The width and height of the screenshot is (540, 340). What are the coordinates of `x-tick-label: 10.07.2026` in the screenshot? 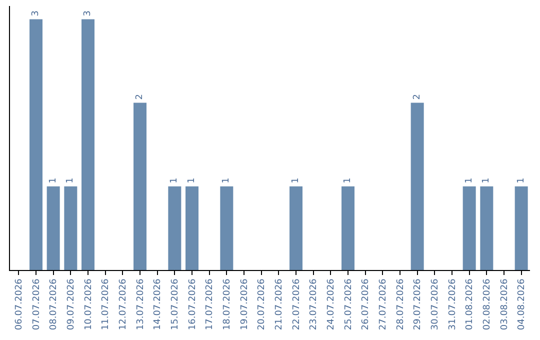 It's located at (89, 304).